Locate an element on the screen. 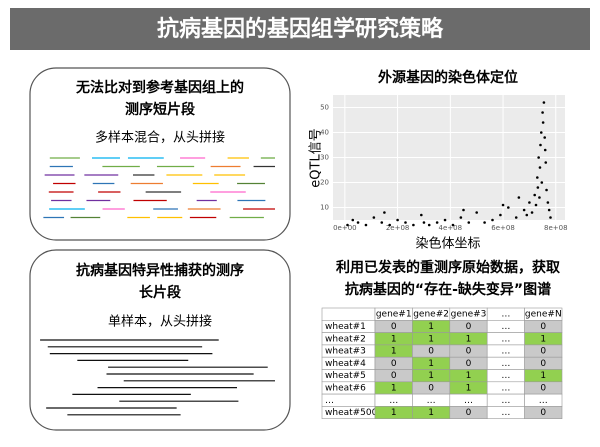 The width and height of the screenshot is (600, 447). caption: 抗病基因的“存在-缺失变异”图谱 is located at coordinates (448, 289).